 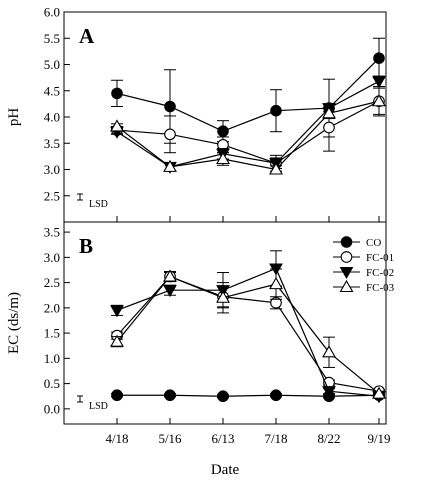 What do you see at coordinates (378, 438) in the screenshot?
I see `x-tick-label: 9/19` at bounding box center [378, 438].